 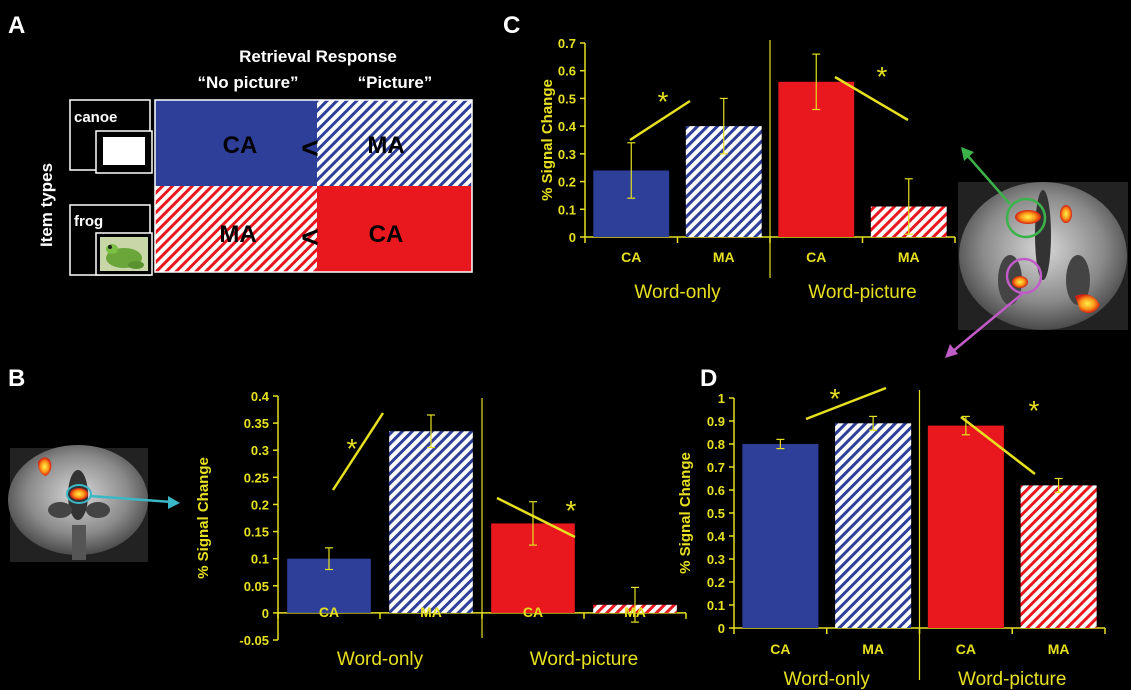 What do you see at coordinates (310, 237) in the screenshot?
I see `less-than-bottom: <` at bounding box center [310, 237].